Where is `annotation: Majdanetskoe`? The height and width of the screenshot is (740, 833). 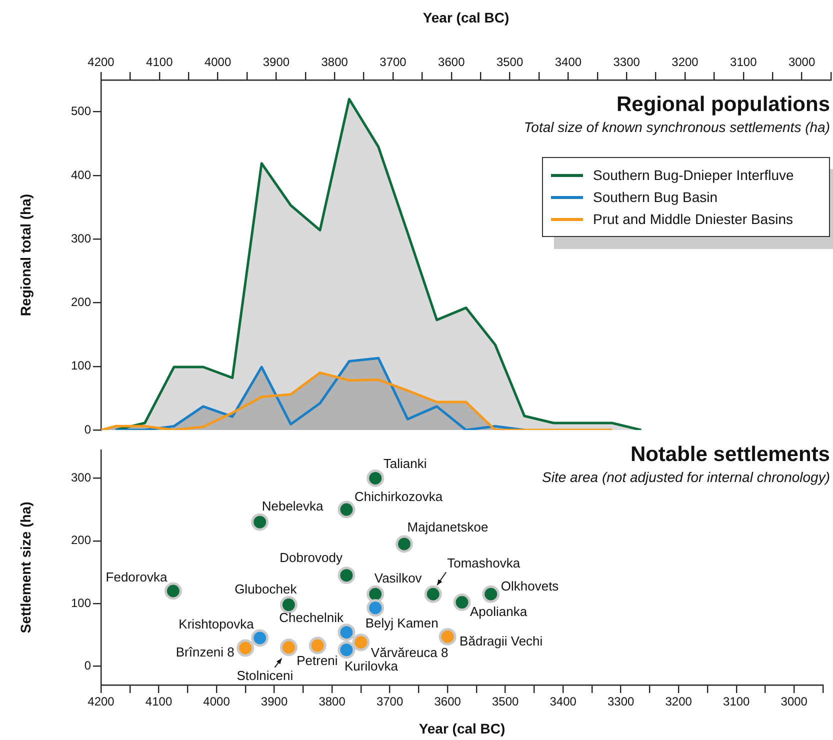
annotation: Majdanetskoe is located at coordinates (447, 527).